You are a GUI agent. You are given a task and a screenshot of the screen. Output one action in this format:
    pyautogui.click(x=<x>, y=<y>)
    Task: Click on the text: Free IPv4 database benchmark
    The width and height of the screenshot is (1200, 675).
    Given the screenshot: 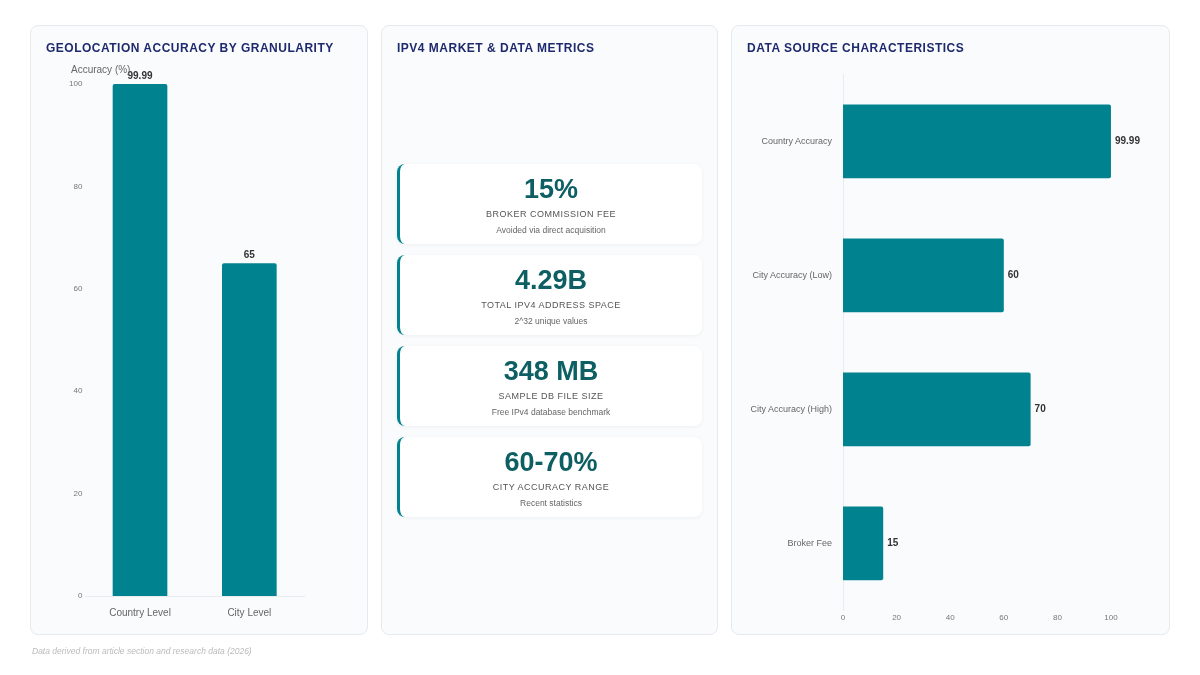 What is the action you would take?
    pyautogui.click(x=551, y=412)
    